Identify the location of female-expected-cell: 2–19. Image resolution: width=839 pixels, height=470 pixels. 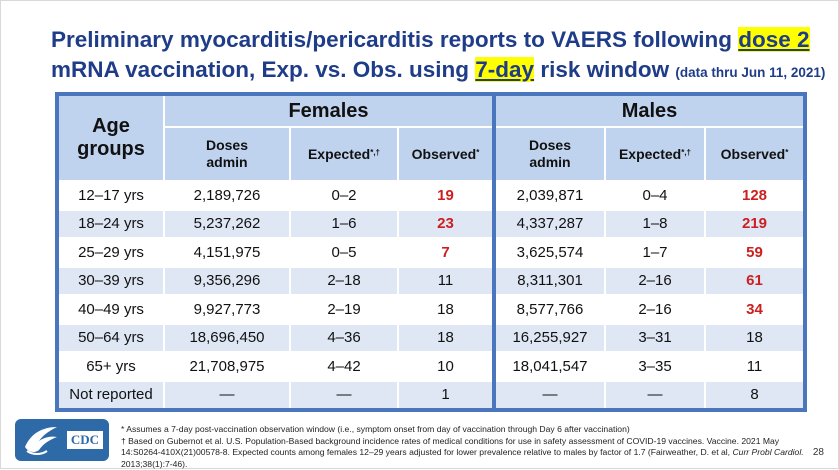
(344, 309).